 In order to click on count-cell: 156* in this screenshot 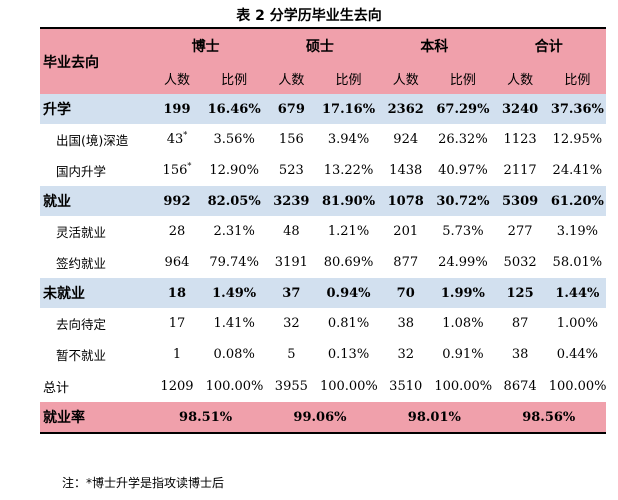, I will do `click(176, 170)`.